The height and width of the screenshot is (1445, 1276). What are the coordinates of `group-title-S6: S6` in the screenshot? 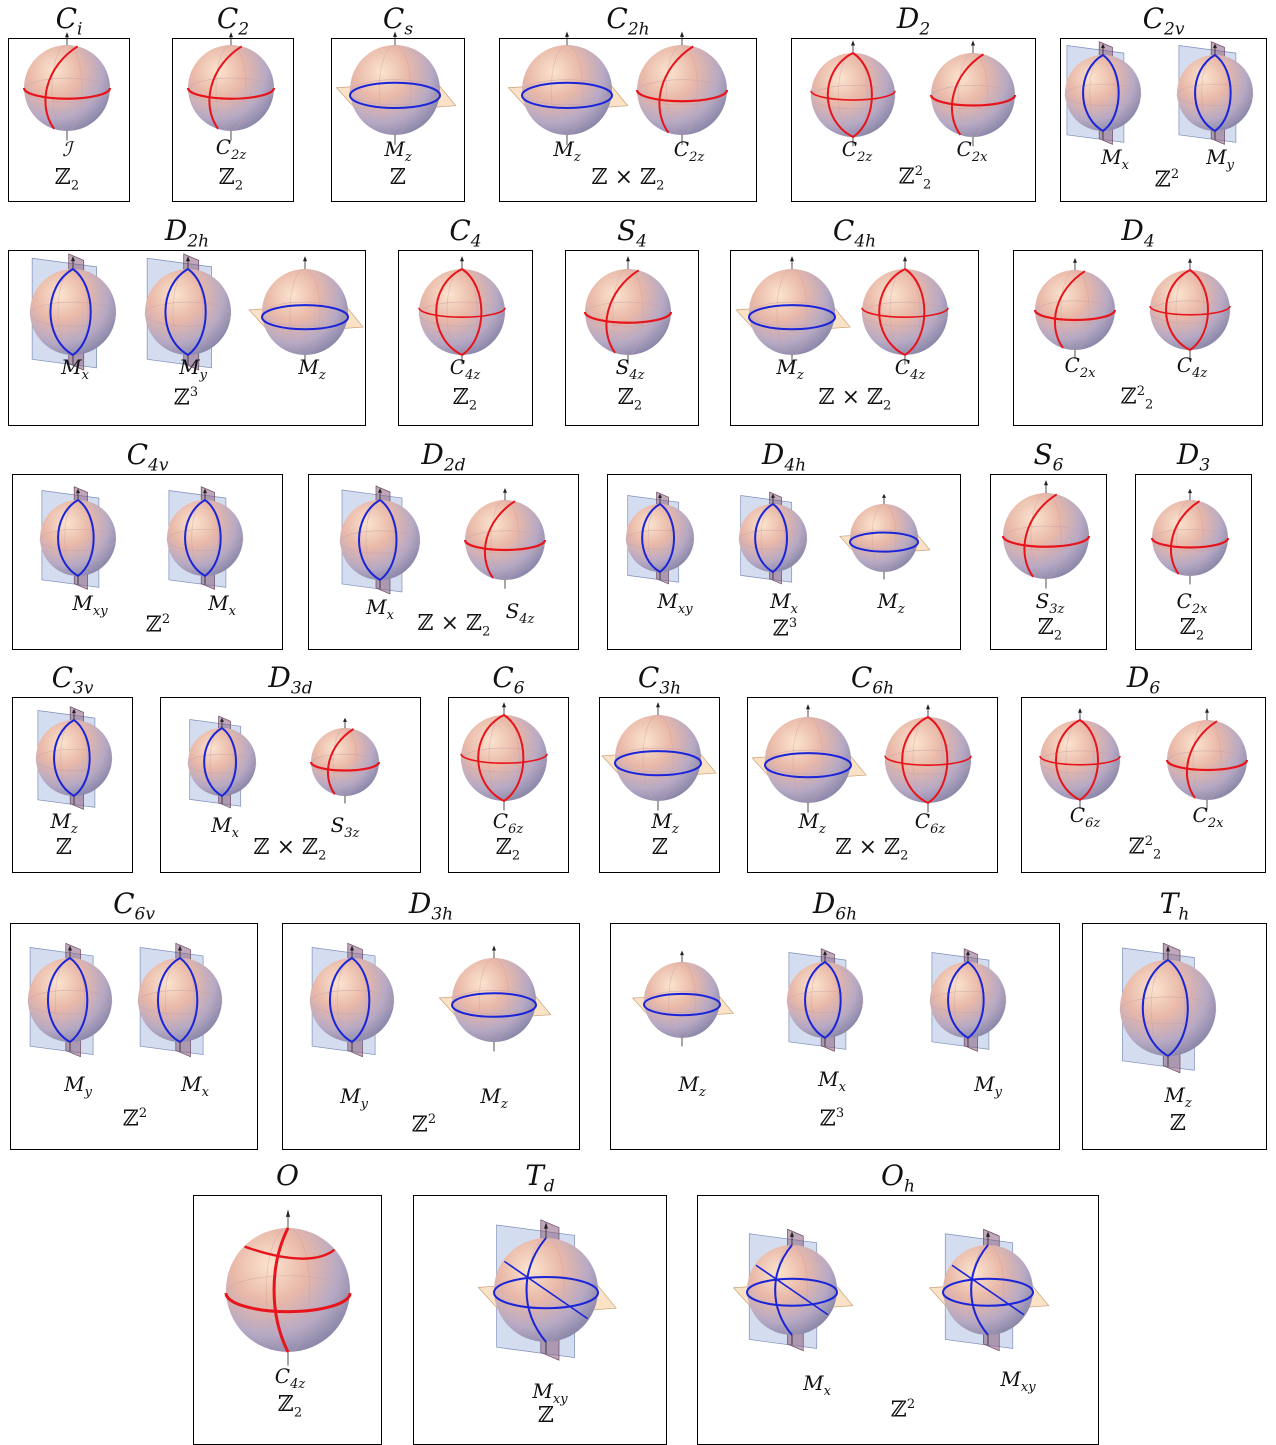 It's located at (1048, 460).